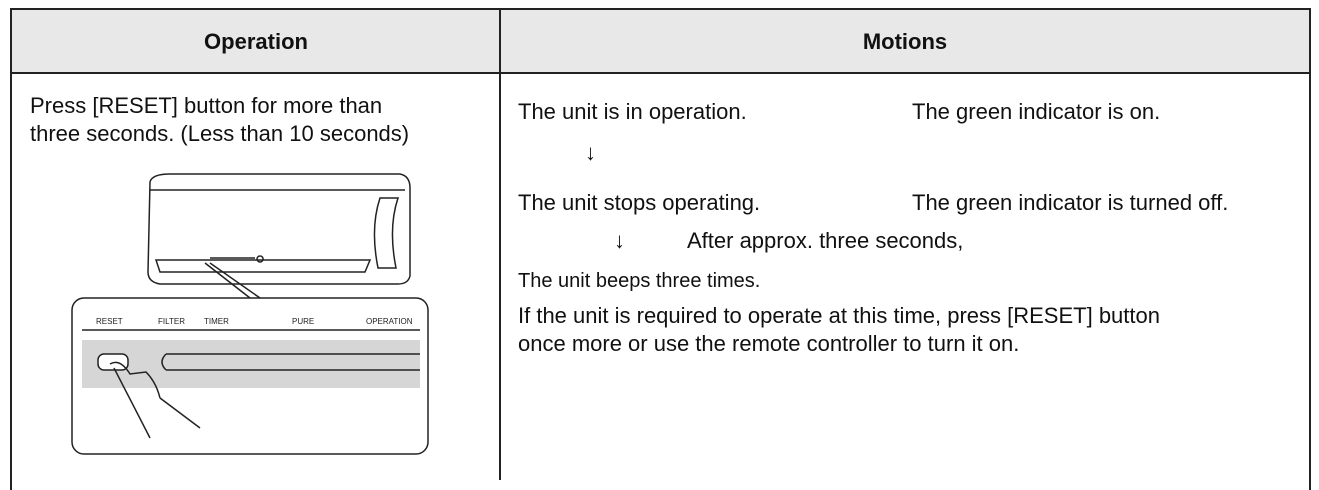  I want to click on panel-label: OPERATION, so click(389, 321).